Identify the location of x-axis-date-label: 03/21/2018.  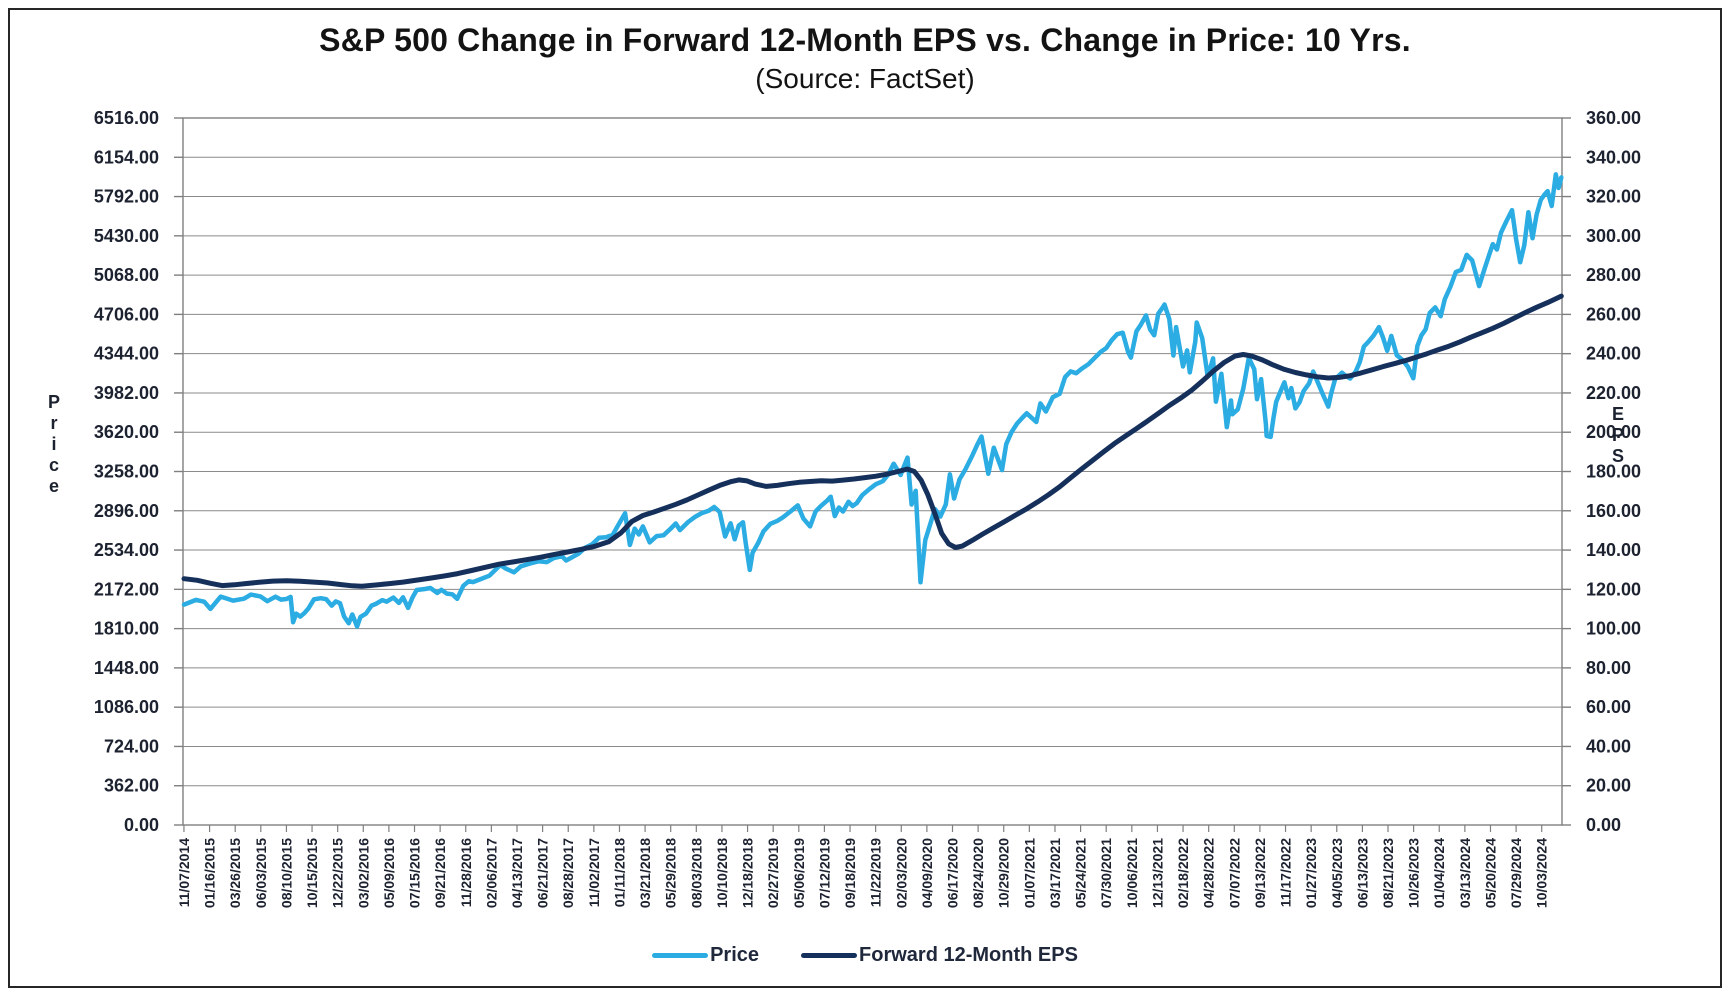
(645, 873).